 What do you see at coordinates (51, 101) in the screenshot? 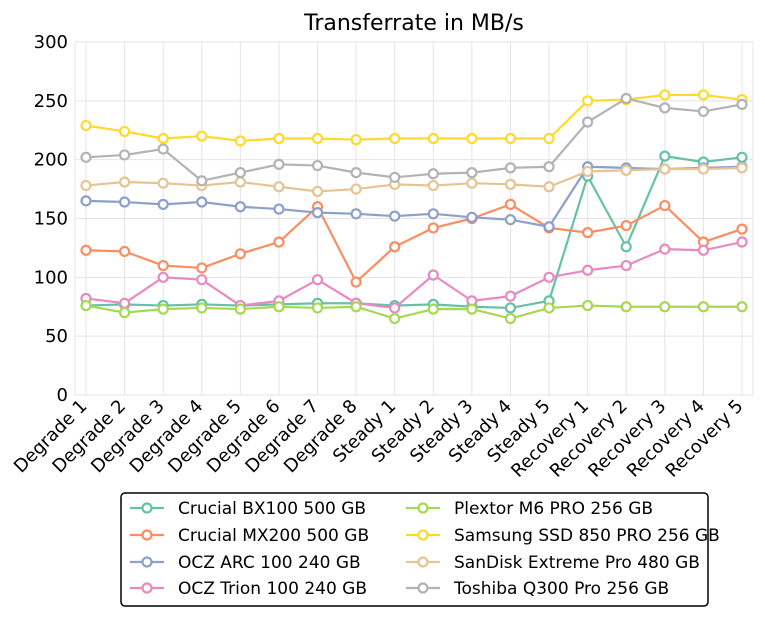
I see `y-tick-label: 250` at bounding box center [51, 101].